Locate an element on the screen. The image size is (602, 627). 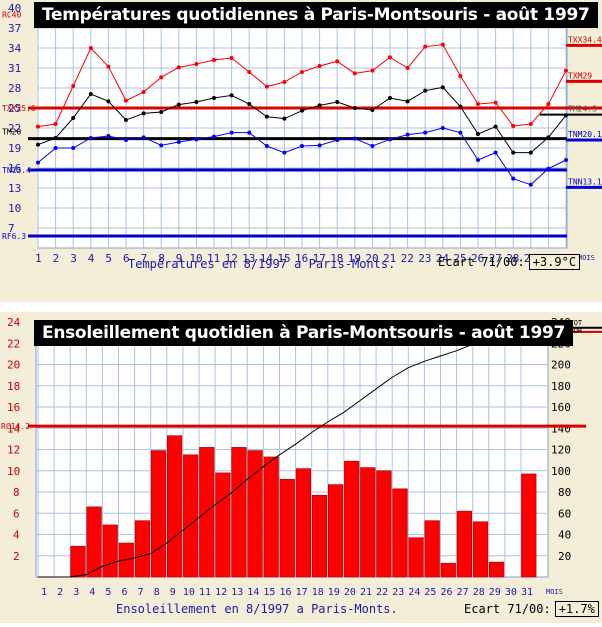
y-tick-label: 40 is located at coordinates (14, 8).